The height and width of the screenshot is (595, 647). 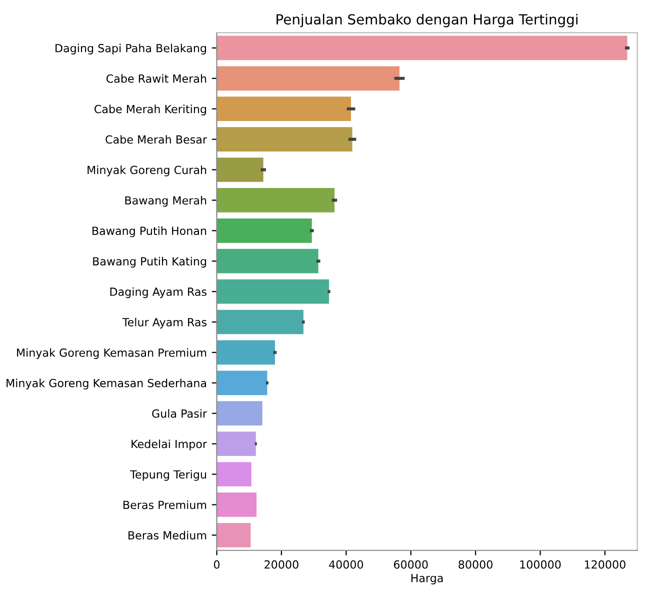 I want to click on x-tick-label: 40000, so click(x=346, y=564).